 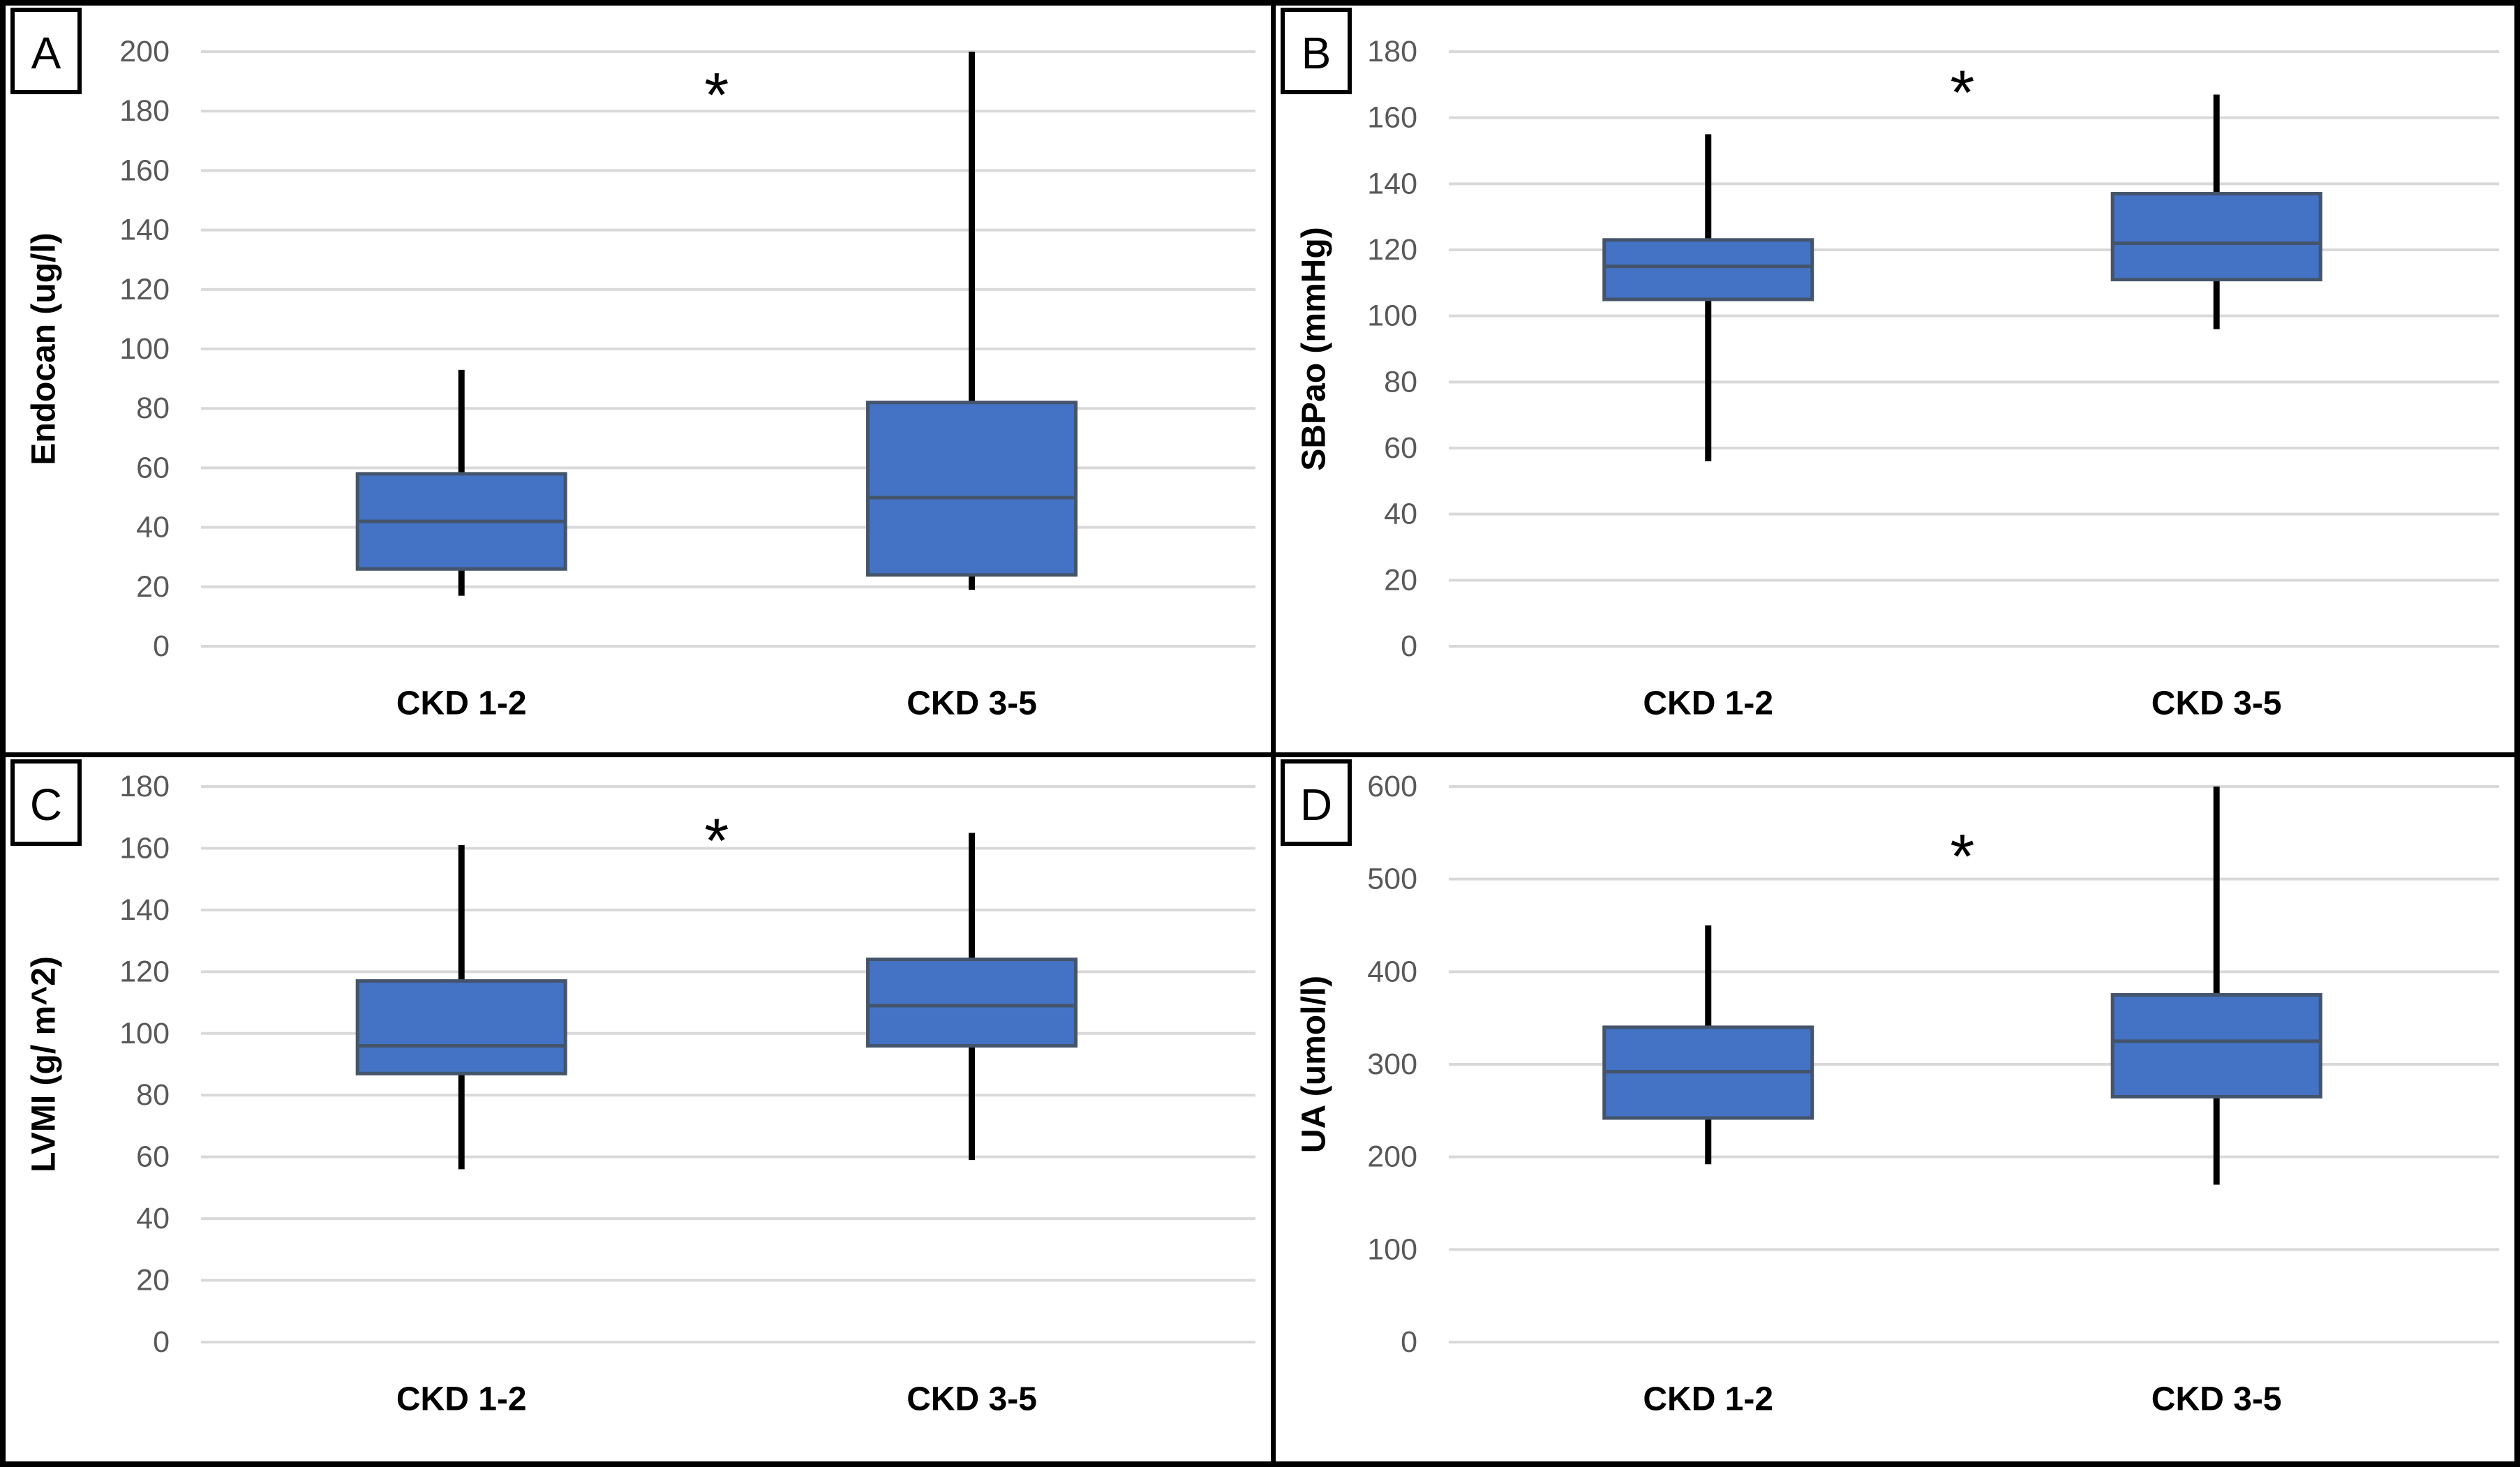 I want to click on panel-letter: D, so click(x=1316, y=805).